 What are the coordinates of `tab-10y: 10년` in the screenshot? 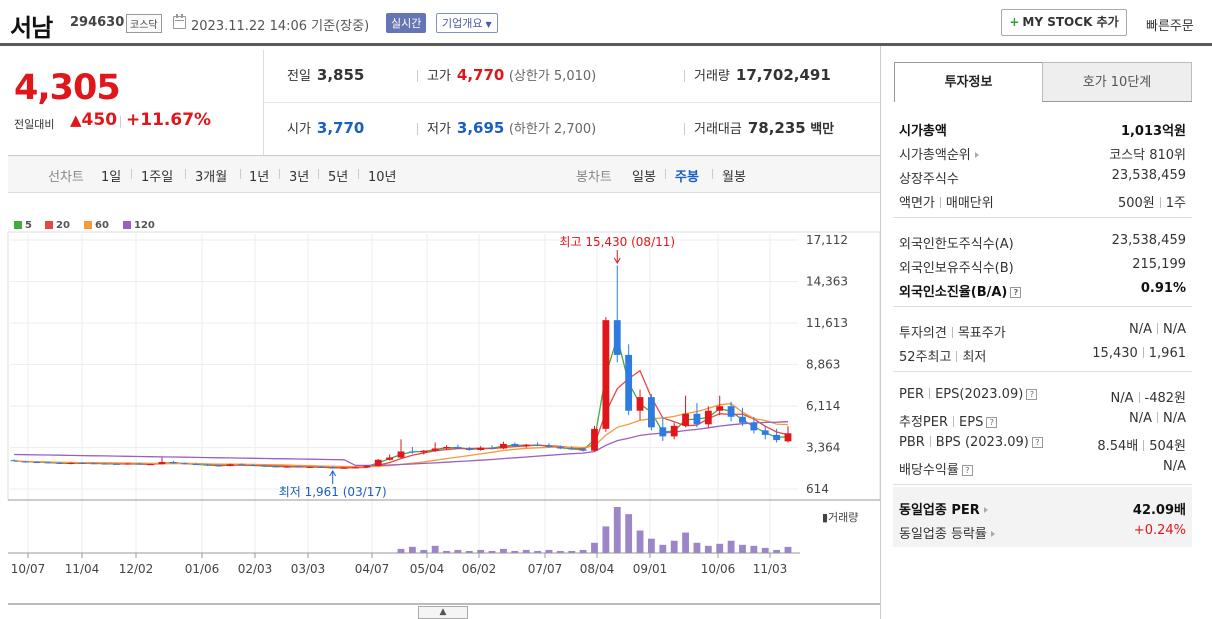 It's located at (382, 177).